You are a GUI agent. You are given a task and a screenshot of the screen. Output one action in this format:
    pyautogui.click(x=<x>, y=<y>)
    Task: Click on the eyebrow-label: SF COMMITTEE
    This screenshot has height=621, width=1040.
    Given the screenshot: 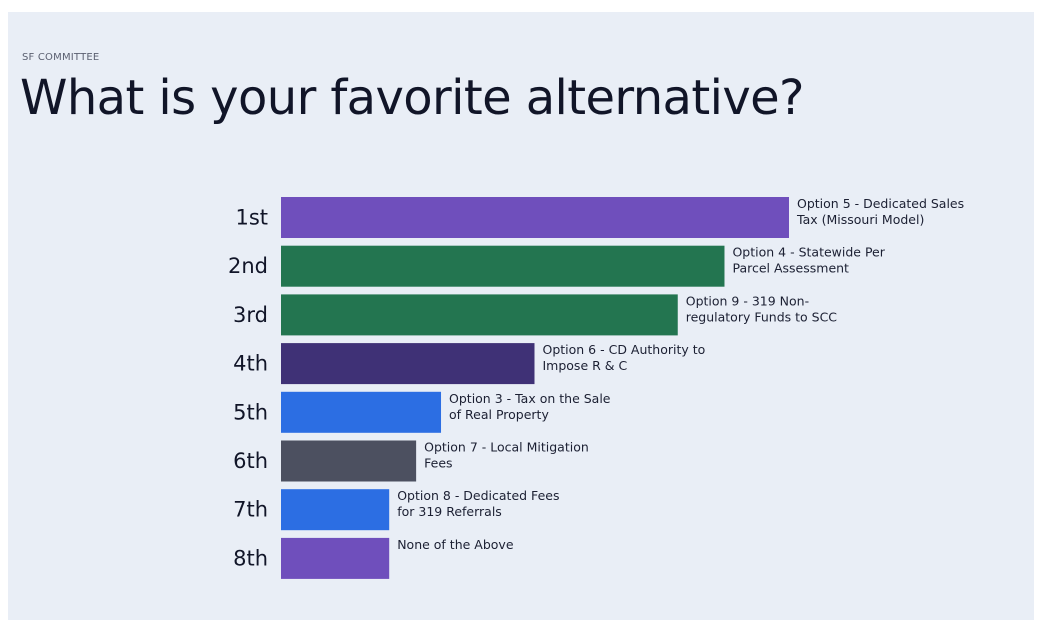 What is the action you would take?
    pyautogui.click(x=61, y=57)
    